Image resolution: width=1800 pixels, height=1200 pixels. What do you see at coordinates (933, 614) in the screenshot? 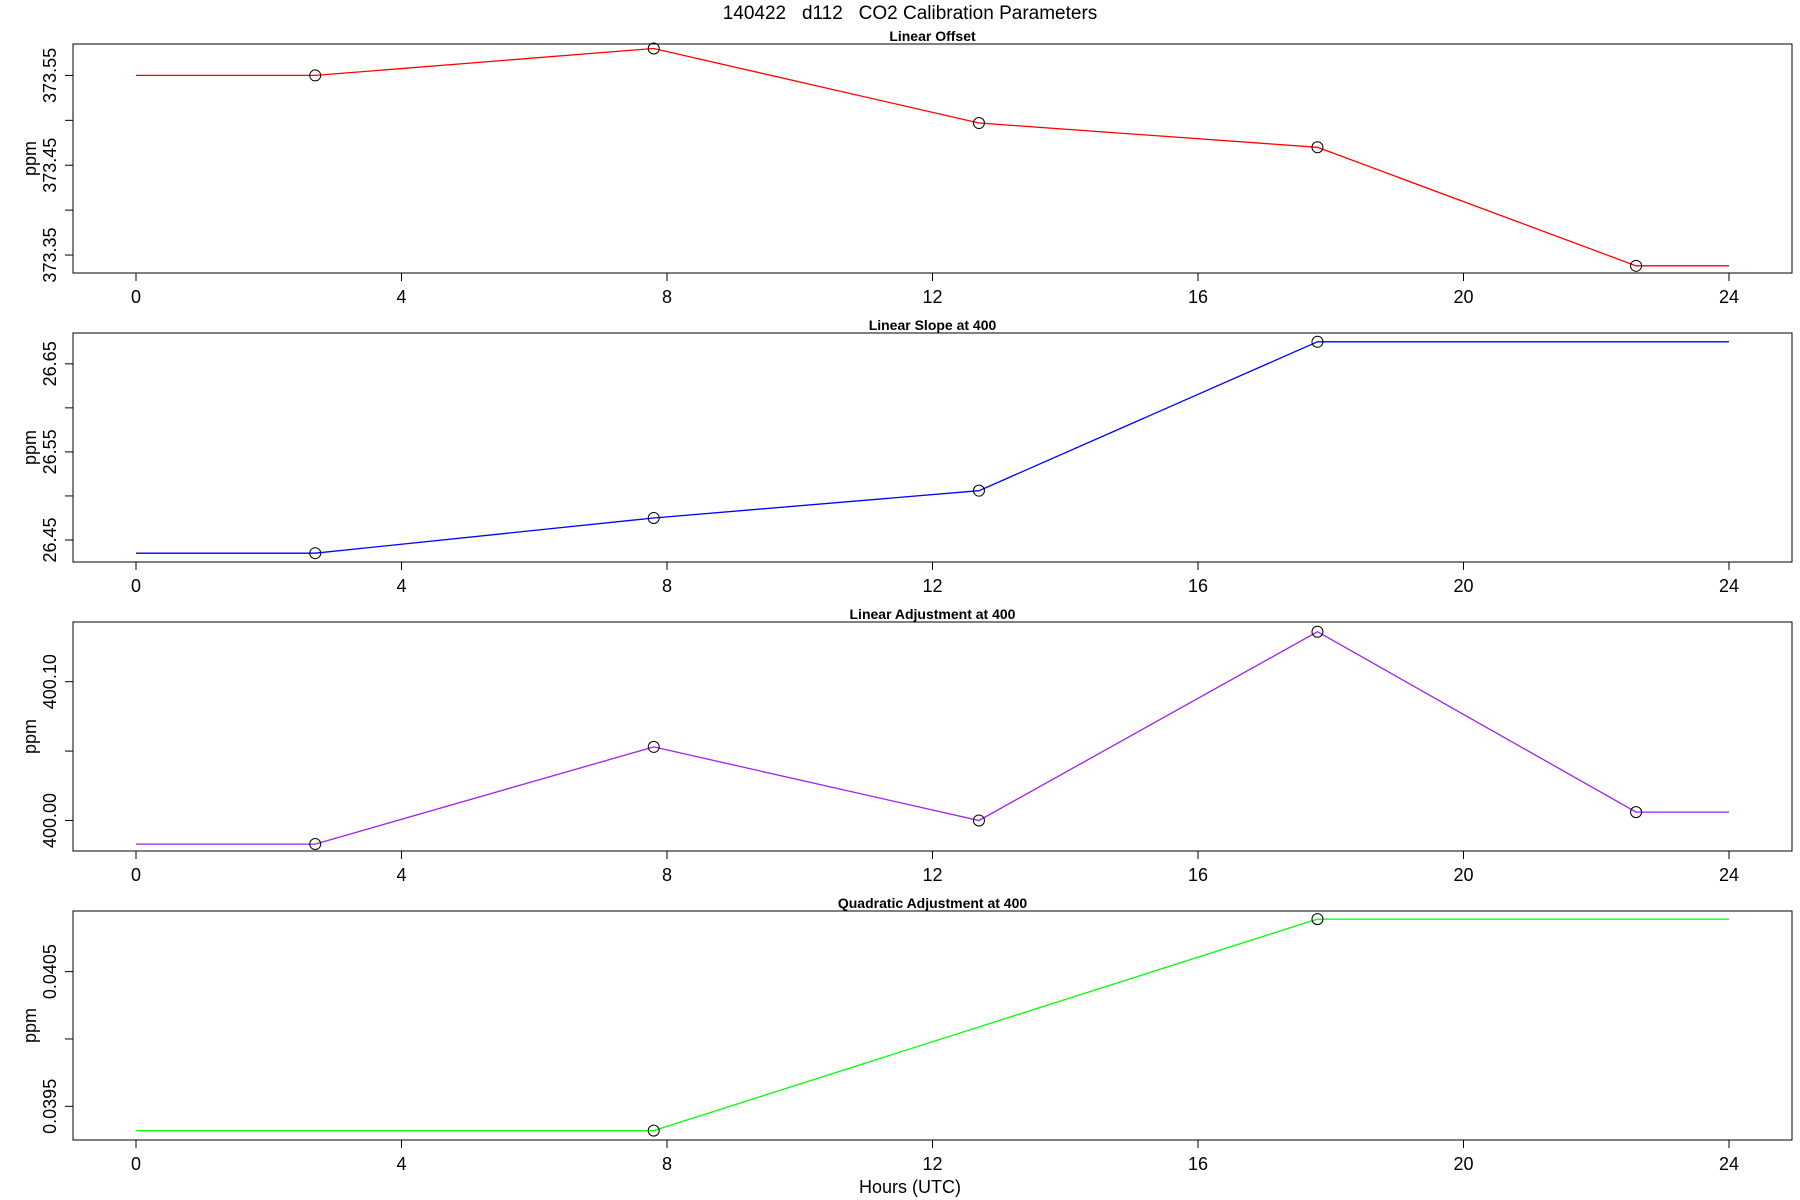
I see `panel-title: Linear Adjustment at 400` at bounding box center [933, 614].